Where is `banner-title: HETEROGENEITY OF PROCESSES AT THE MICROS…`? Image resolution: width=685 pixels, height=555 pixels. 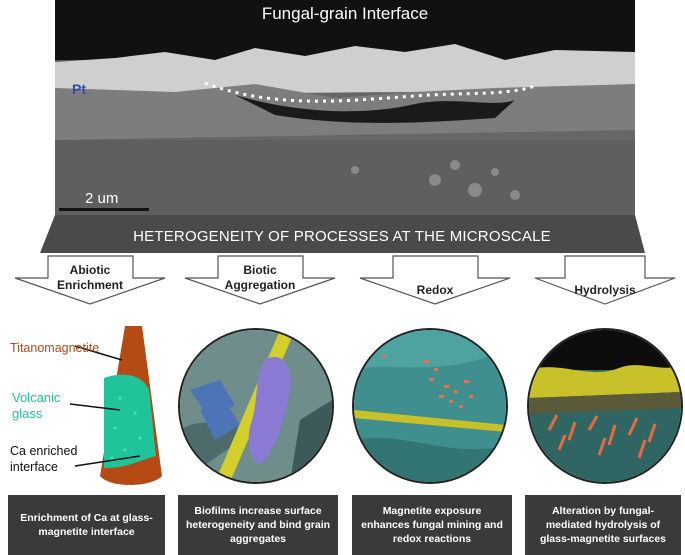
banner-title: HETEROGENEITY OF PROCESSES AT THE MICROS… is located at coordinates (342, 236).